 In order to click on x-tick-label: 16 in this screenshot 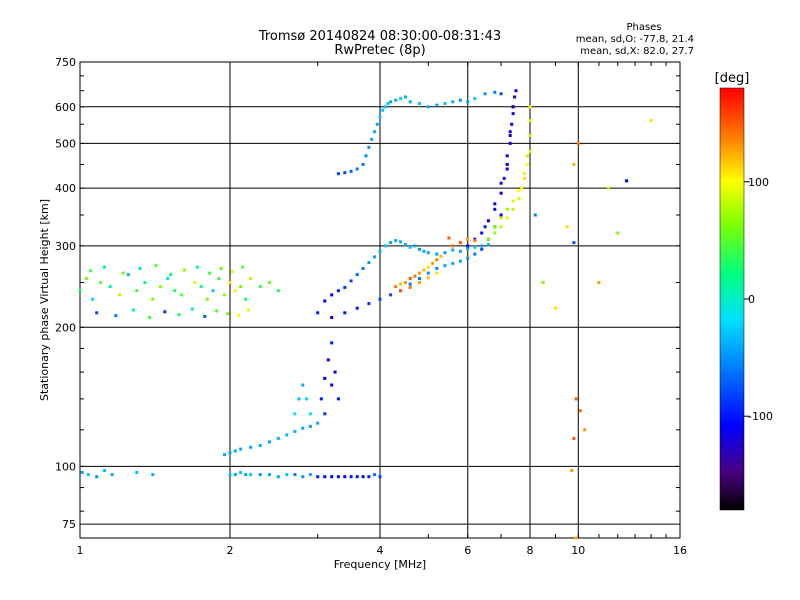, I will do `click(680, 550)`.